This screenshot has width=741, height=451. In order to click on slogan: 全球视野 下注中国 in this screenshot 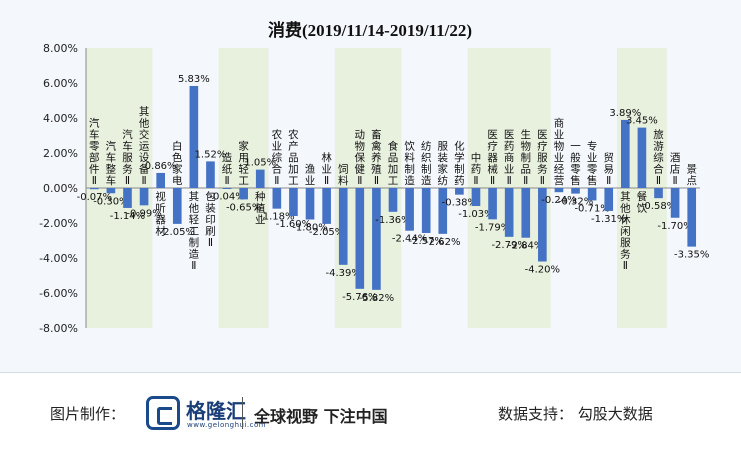, I will do `click(321, 416)`.